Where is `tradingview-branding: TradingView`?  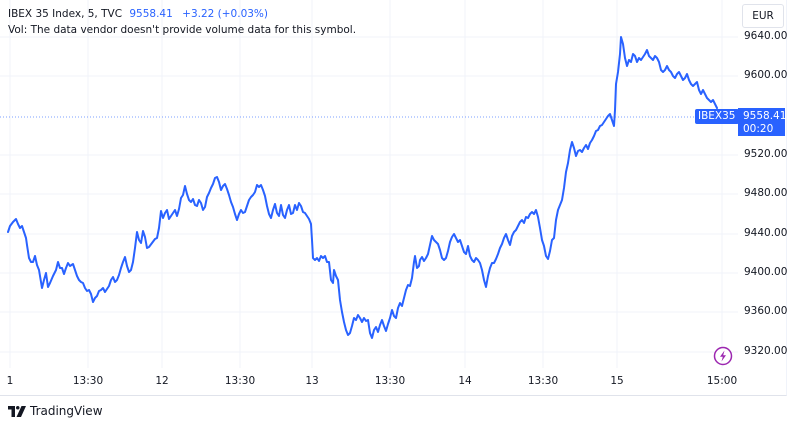
tradingview-branding: TradingView is located at coordinates (55, 411).